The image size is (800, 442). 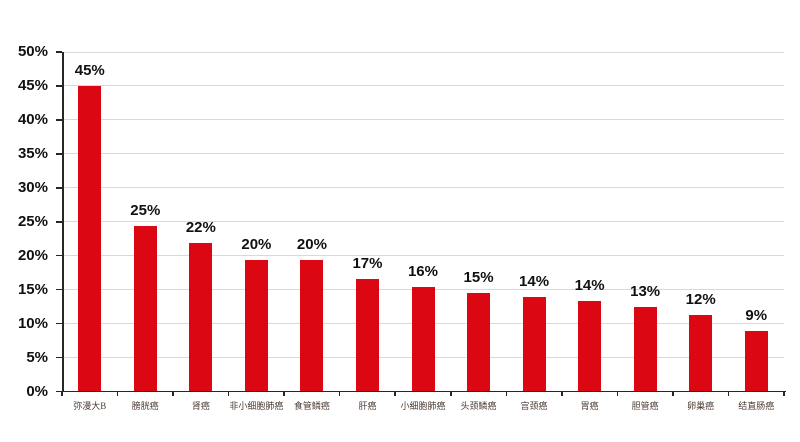 I want to click on x-tick-label: 肾癌, so click(x=200, y=406).